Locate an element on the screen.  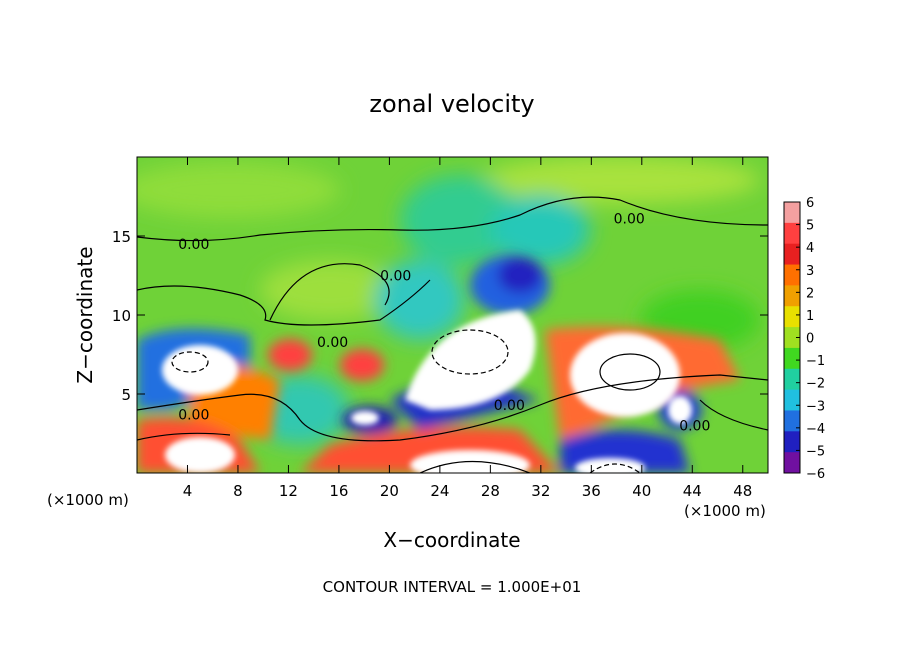
contour-interval-note: CONTOUR INTERVAL = 1.000E+01 is located at coordinates (452, 587).